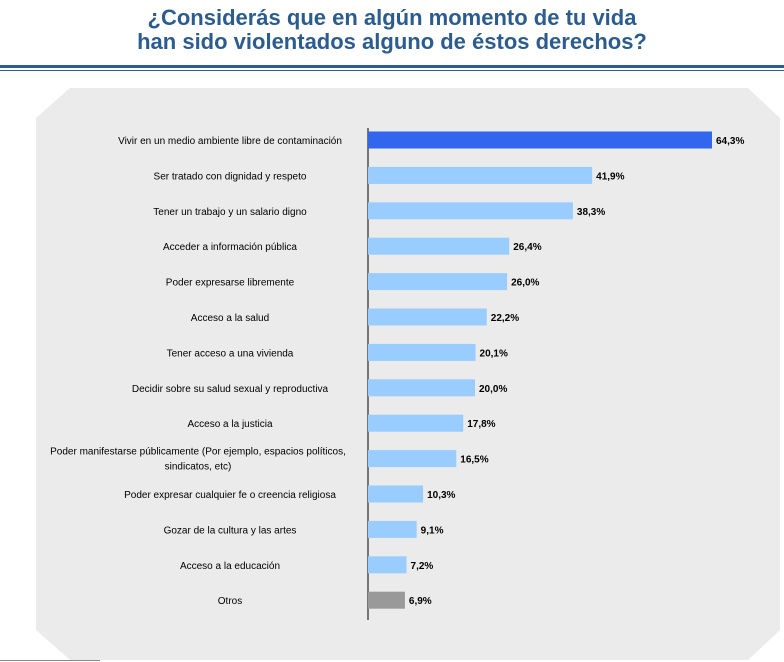 Image resolution: width=784 pixels, height=662 pixels. Describe the element at coordinates (230, 601) in the screenshot. I see `category-label-14: Otros` at that location.